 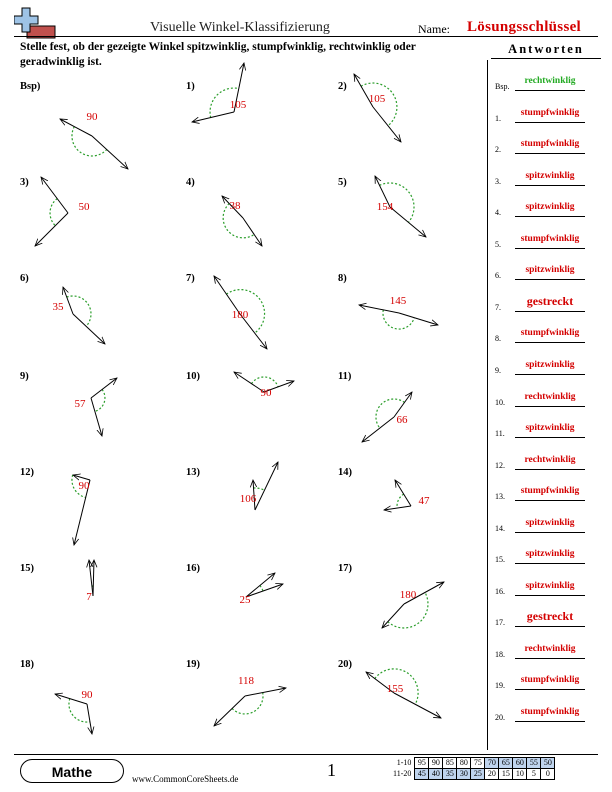 What do you see at coordinates (240, 385) in the screenshot?
I see `angle-problem: 10) 90` at bounding box center [240, 385].